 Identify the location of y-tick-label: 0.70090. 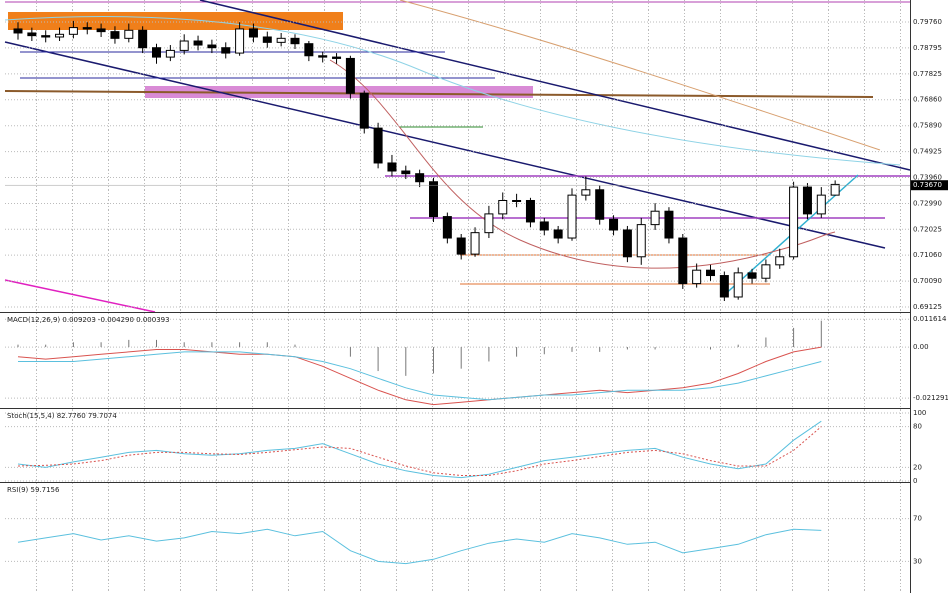
(927, 281).